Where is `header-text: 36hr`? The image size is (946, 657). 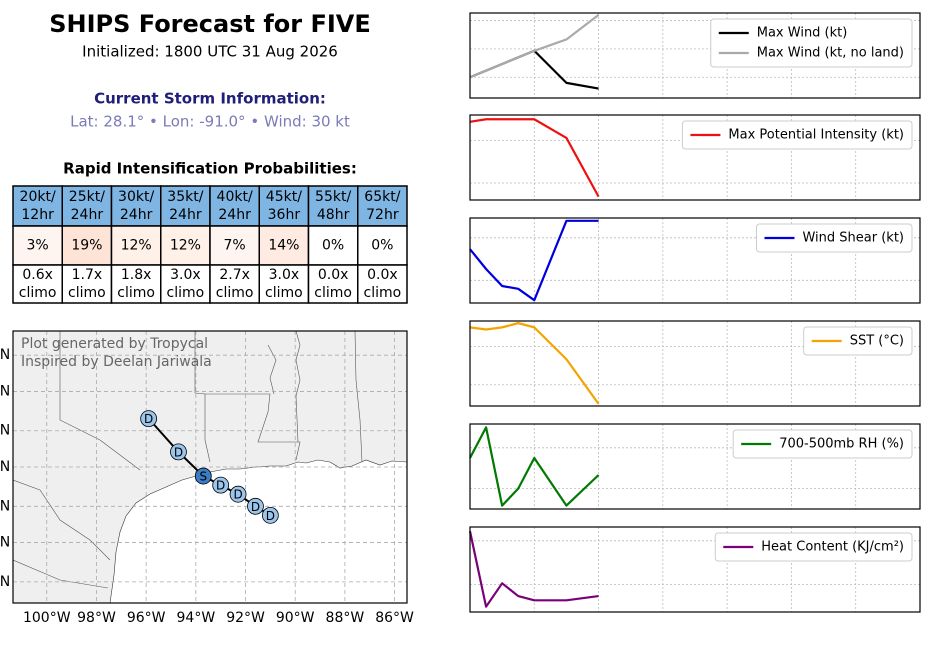 header-text: 36hr is located at coordinates (284, 215).